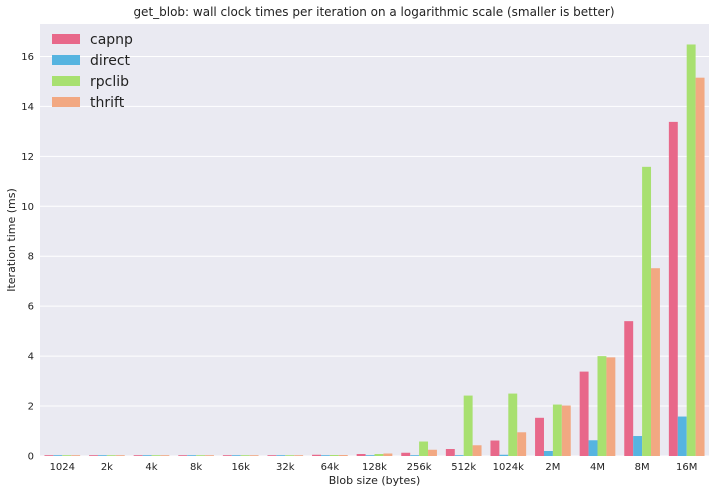 The image size is (716, 493). Describe the element at coordinates (31, 457) in the screenshot. I see `y-tick-label: 0` at that location.